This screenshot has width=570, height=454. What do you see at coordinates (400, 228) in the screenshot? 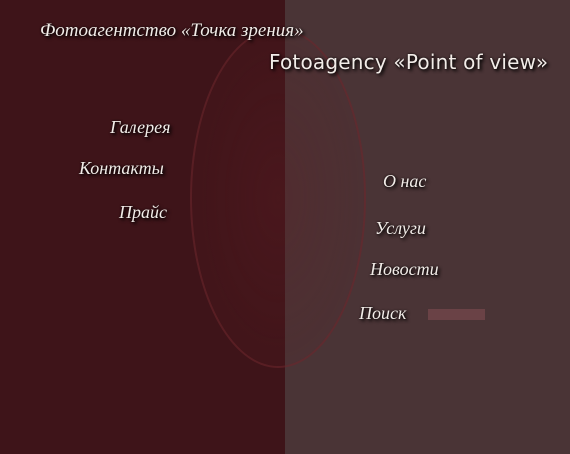
I see `nav-link-services: Услуги` at bounding box center [400, 228].